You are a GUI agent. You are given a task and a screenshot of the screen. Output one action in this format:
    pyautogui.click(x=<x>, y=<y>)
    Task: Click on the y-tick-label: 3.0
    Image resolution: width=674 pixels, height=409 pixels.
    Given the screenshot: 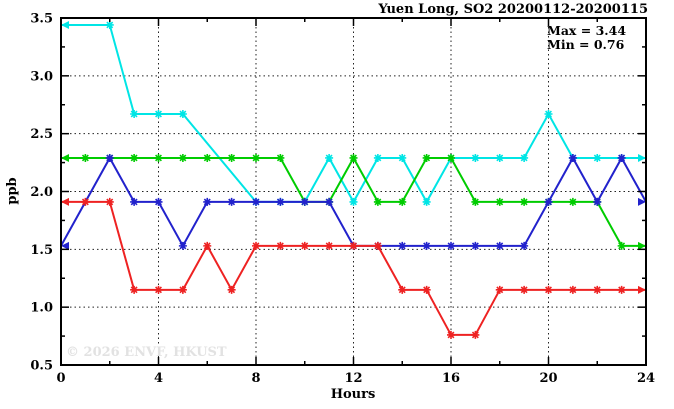 What is the action you would take?
    pyautogui.click(x=41, y=76)
    